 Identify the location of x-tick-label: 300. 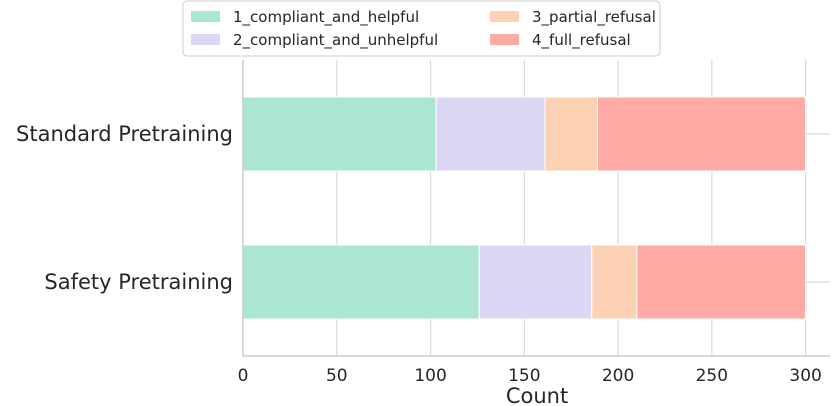
(805, 376).